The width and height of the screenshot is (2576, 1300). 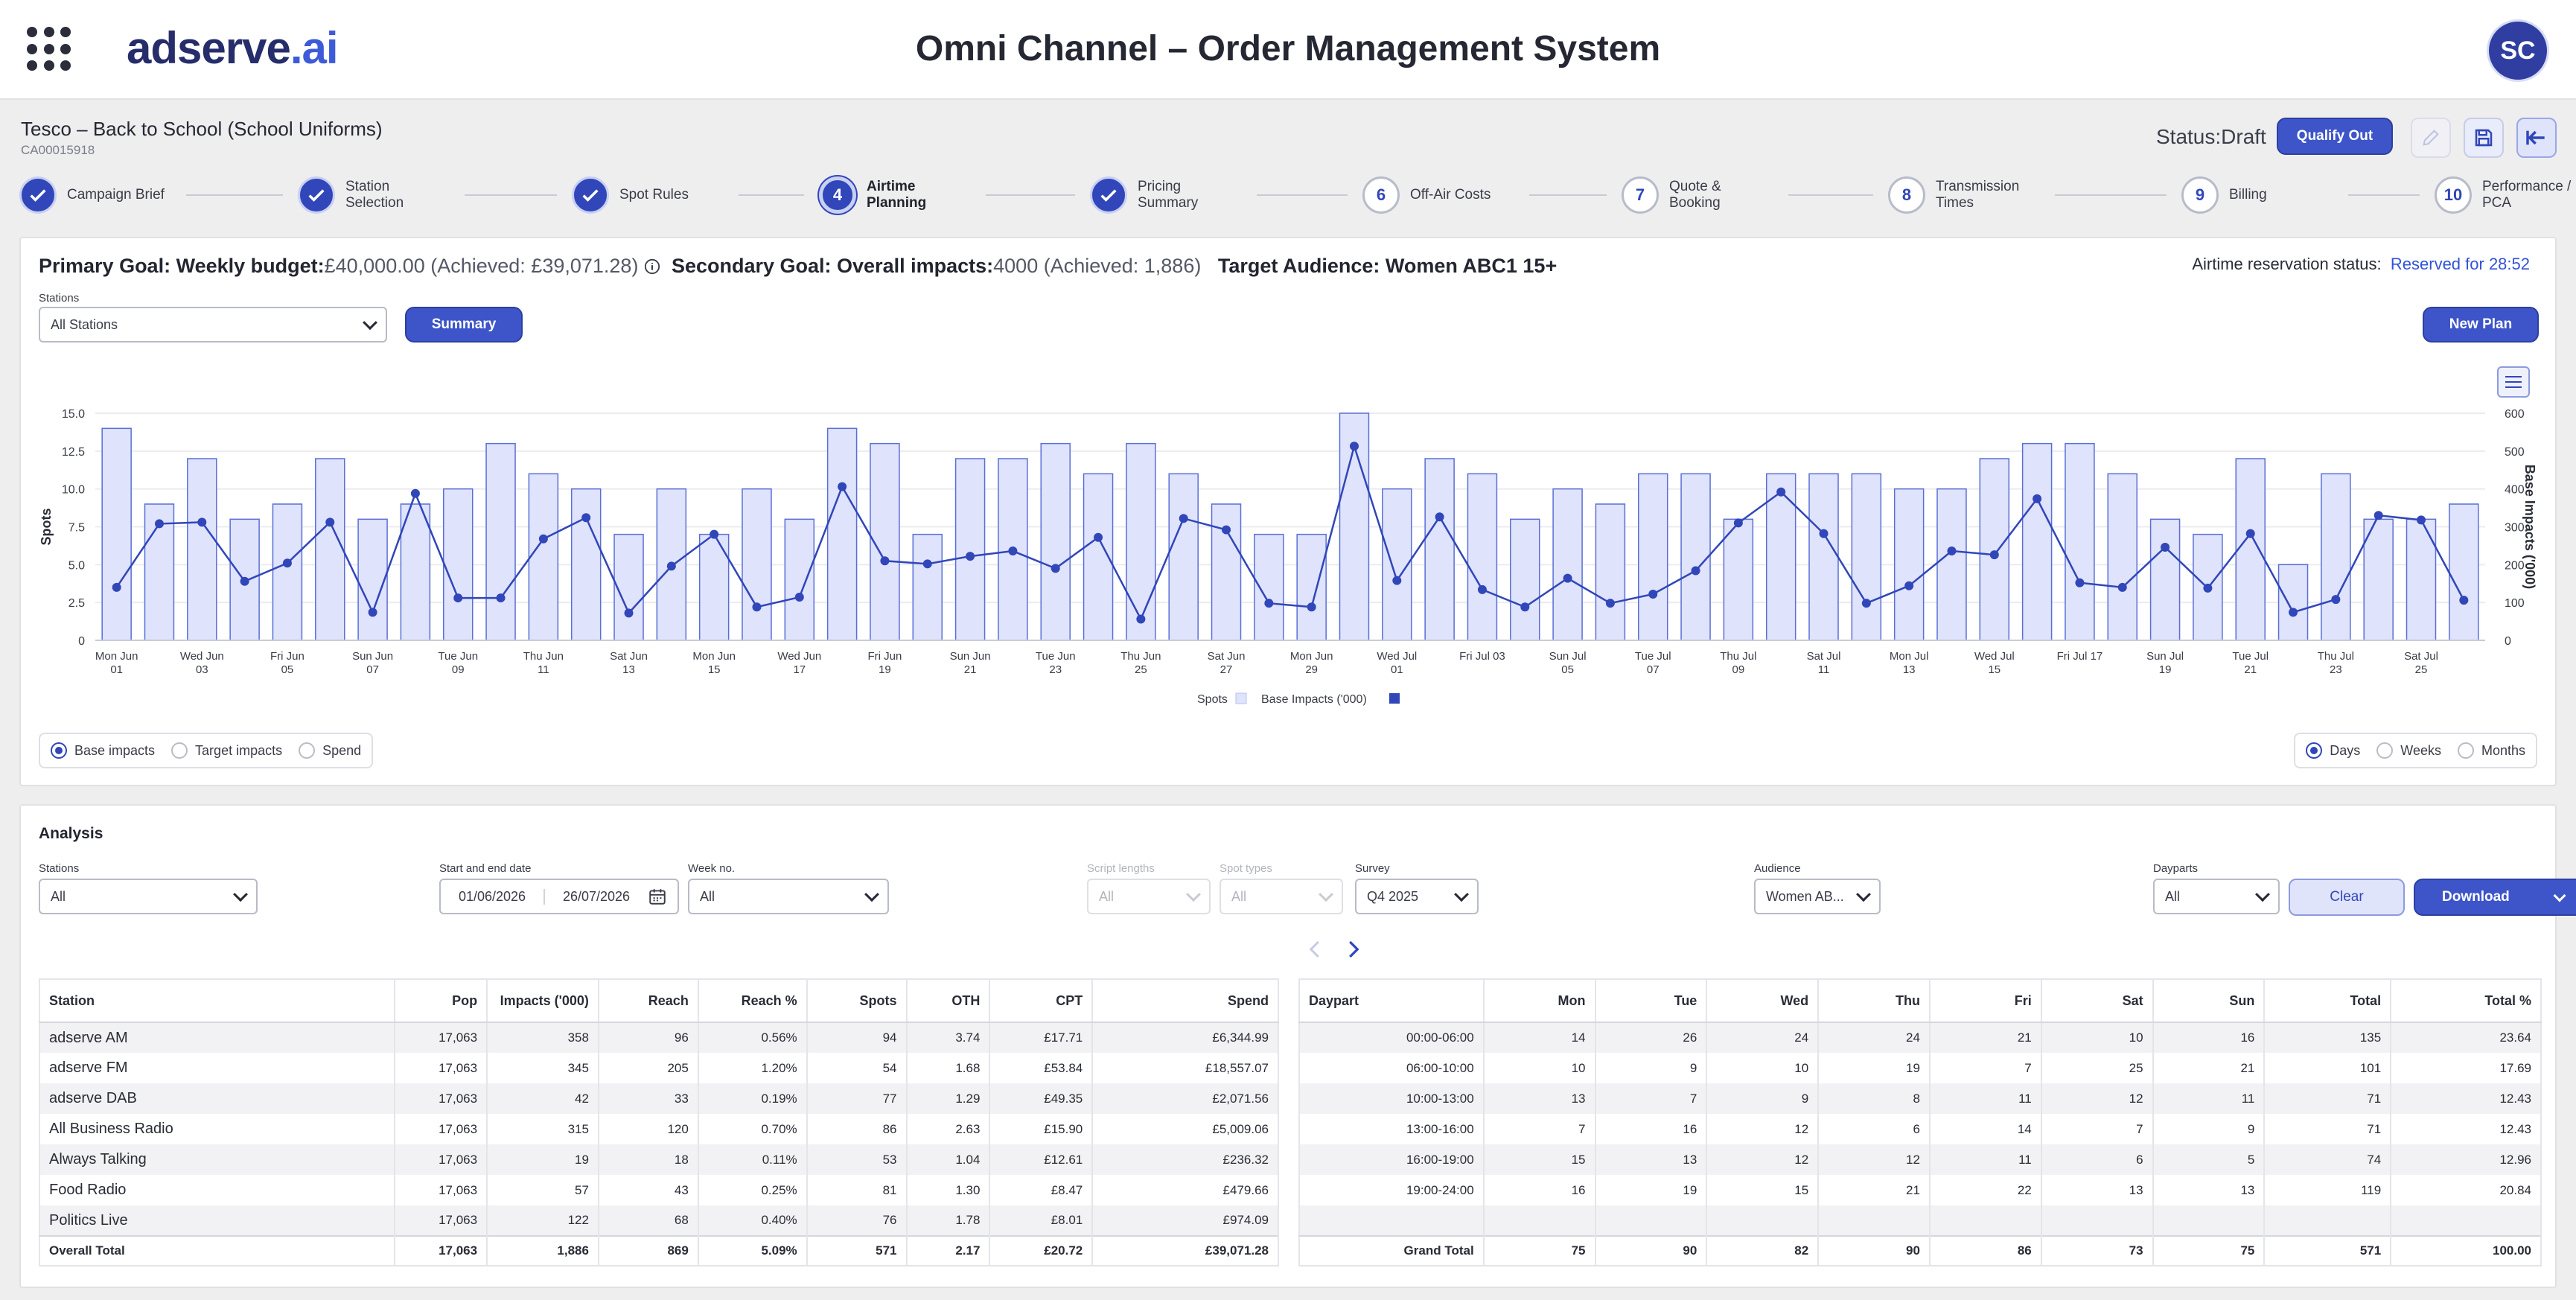 I want to click on table-cell: All Business Radio, so click(x=217, y=1129).